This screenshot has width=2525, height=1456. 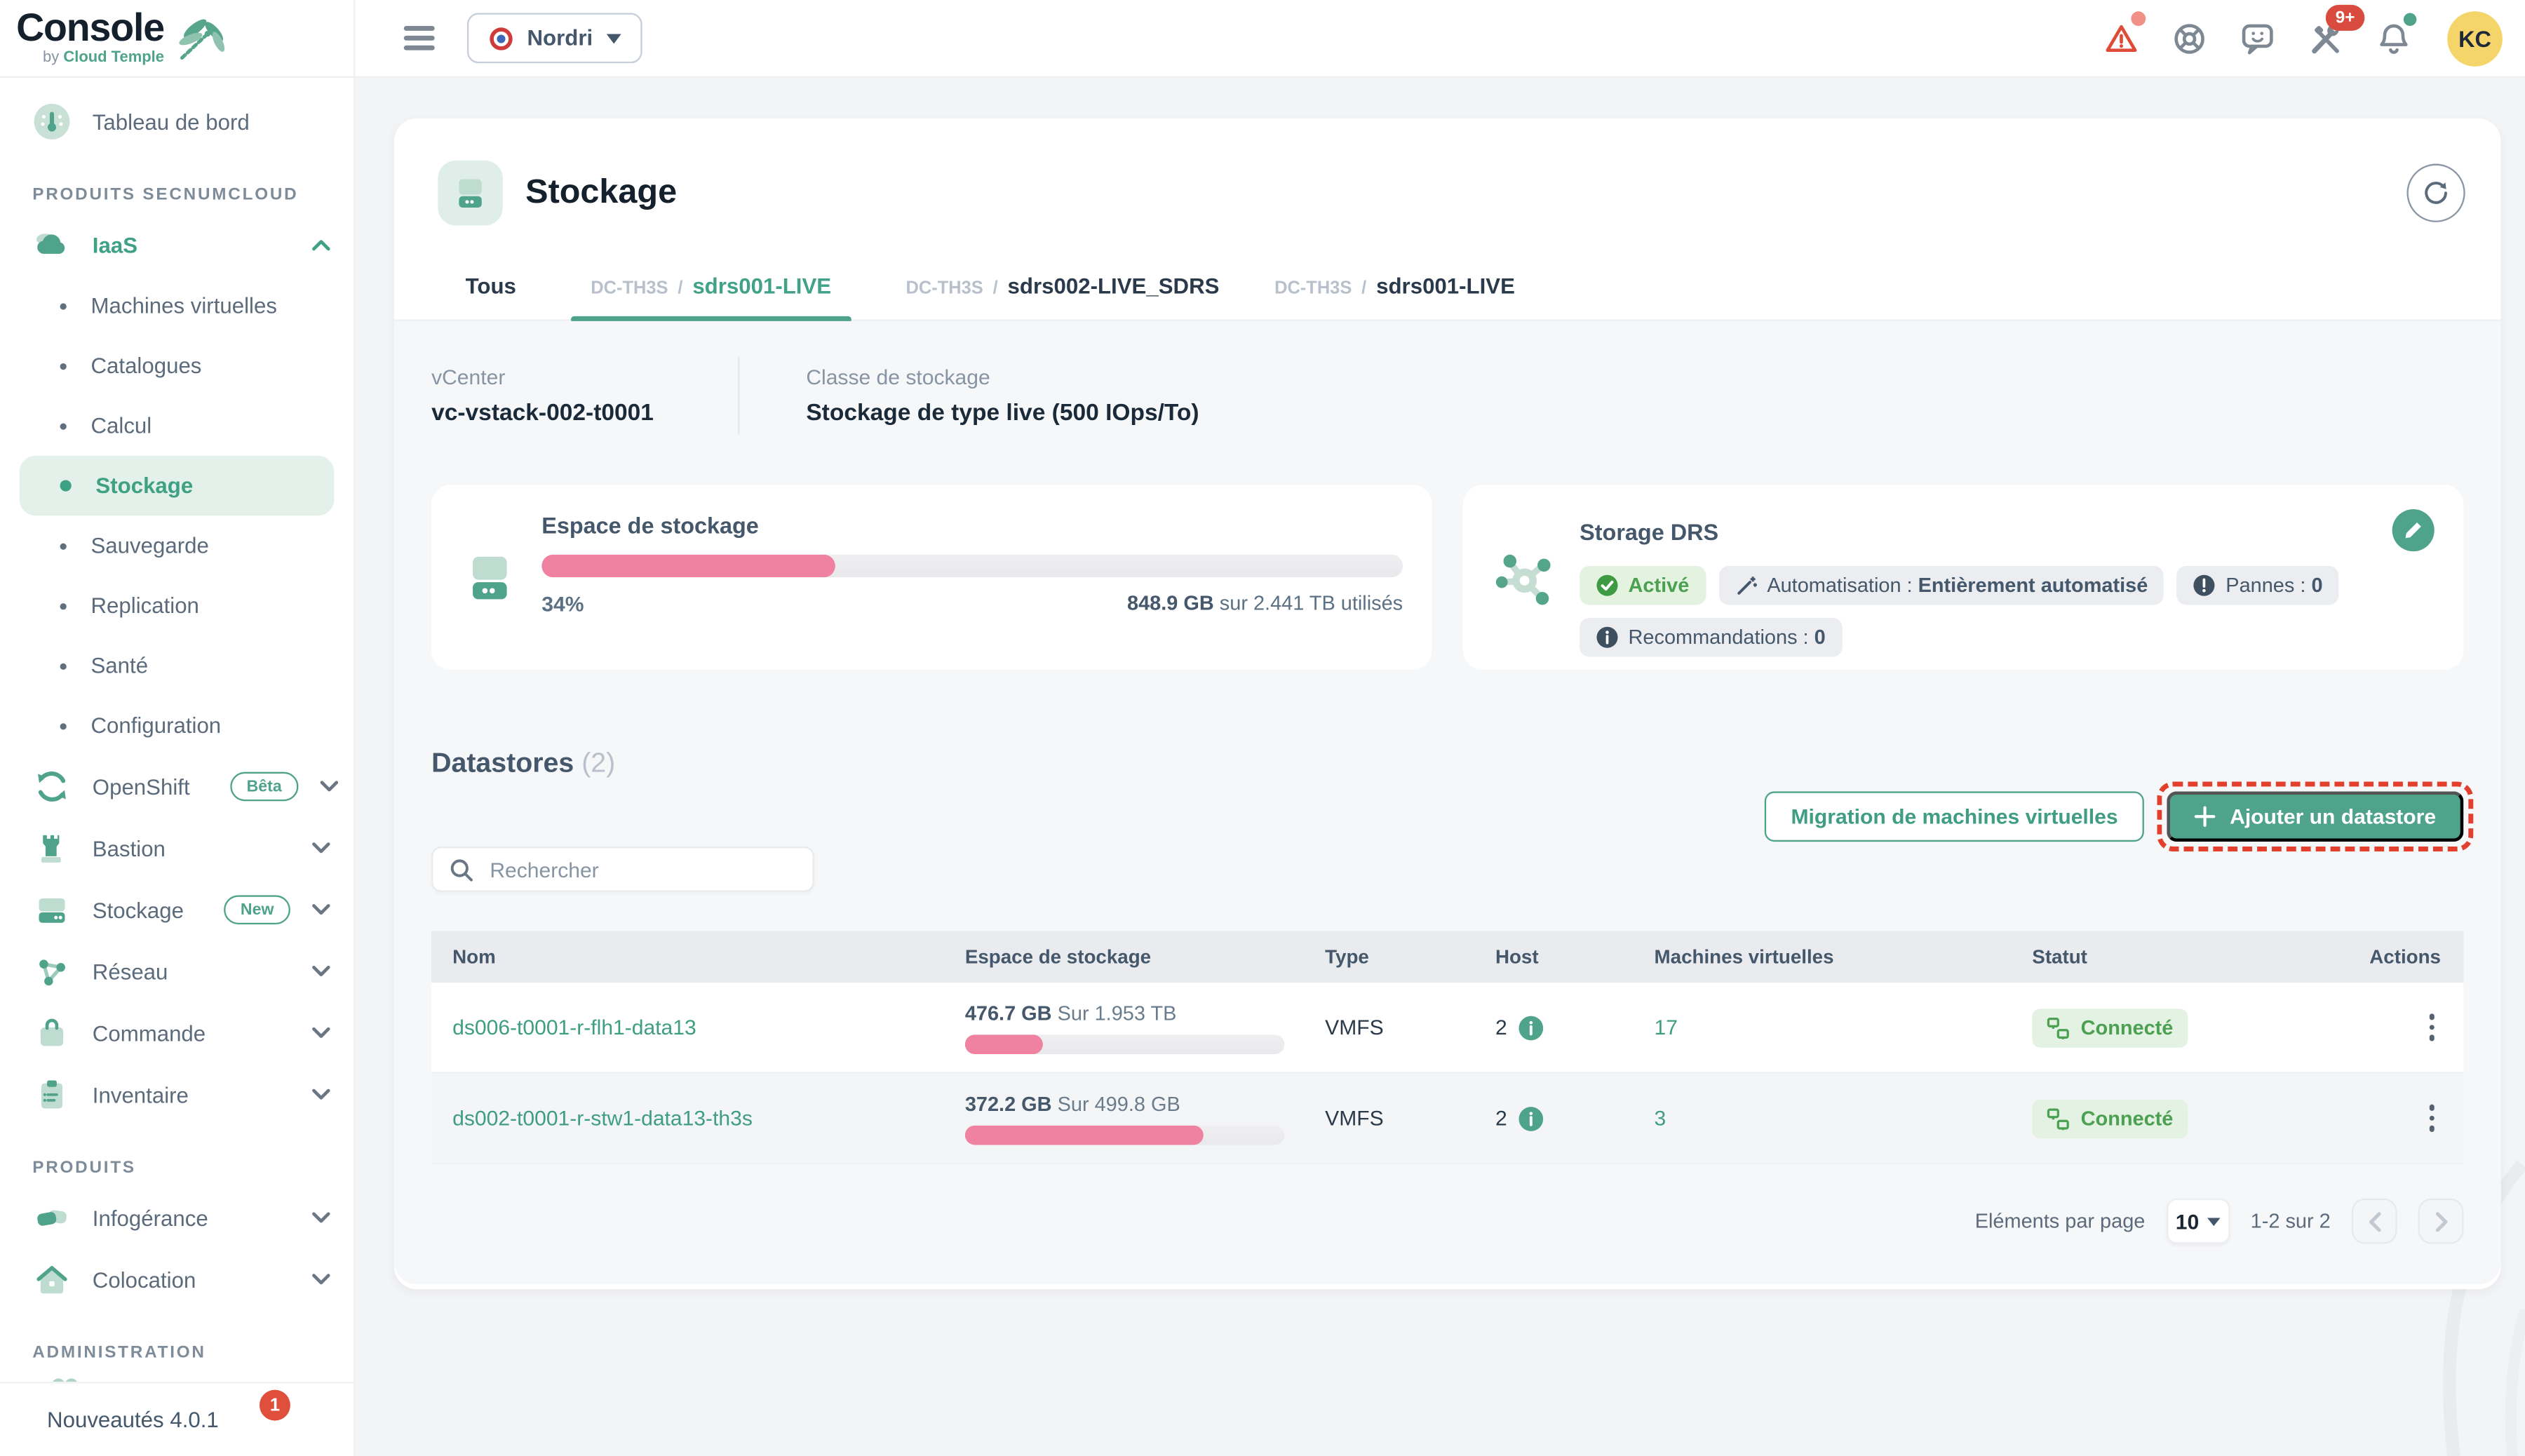 I want to click on sidebar-item-label: Commande, so click(x=149, y=1033).